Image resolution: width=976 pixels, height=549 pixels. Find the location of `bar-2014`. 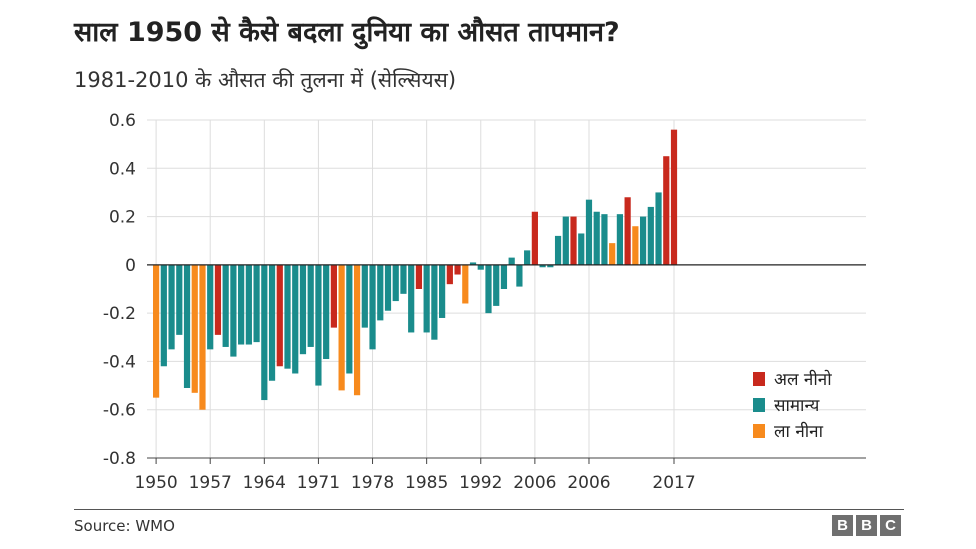

bar-2014 is located at coordinates (650, 235).